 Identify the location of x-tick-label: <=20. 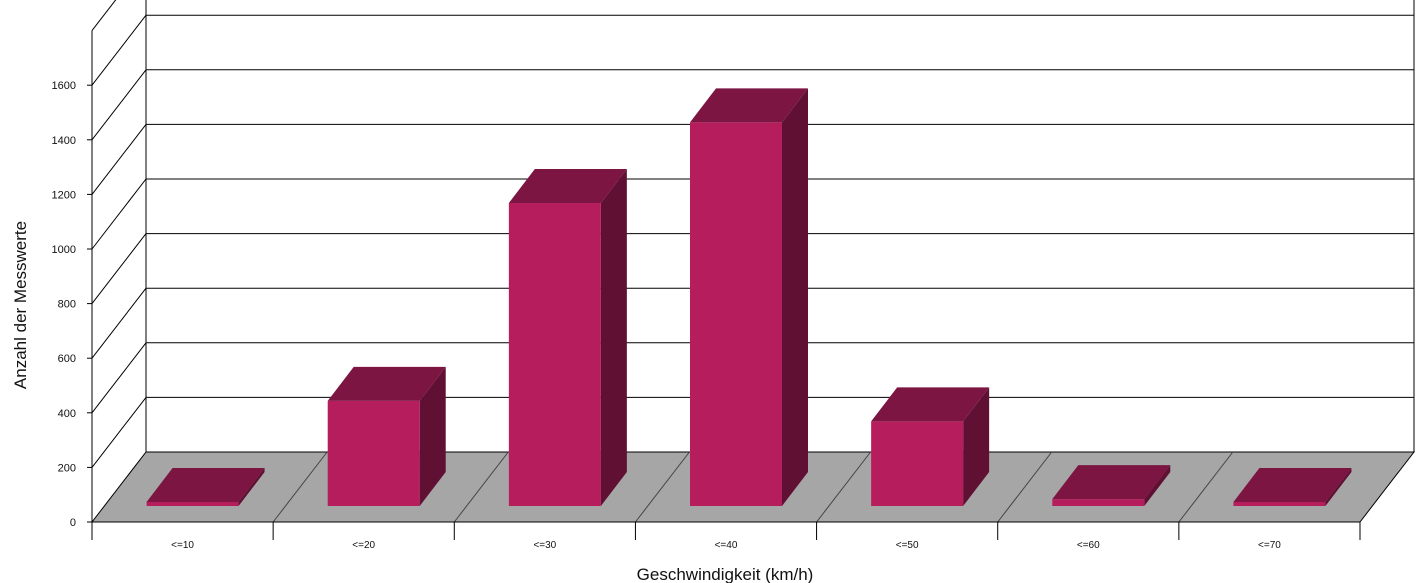
(363, 545).